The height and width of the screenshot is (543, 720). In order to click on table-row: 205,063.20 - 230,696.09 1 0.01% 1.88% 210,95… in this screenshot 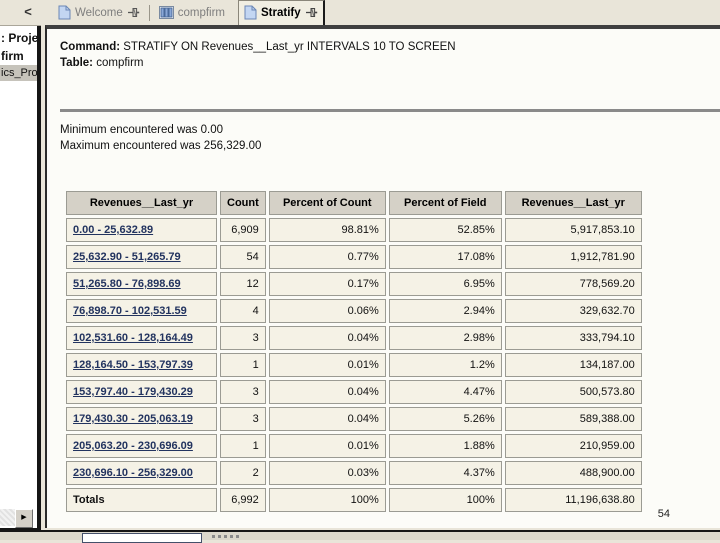, I will do `click(354, 446)`.